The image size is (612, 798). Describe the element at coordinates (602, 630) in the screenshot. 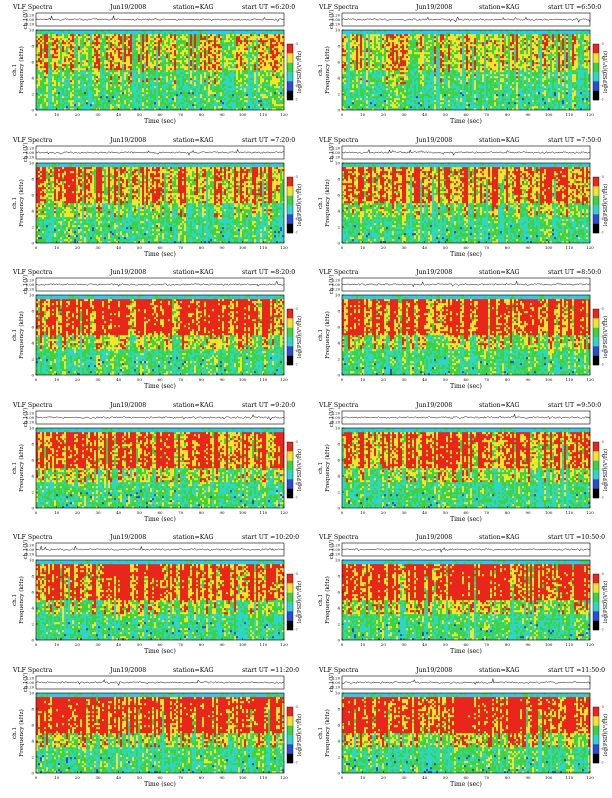

I see `colorbar-tick-label: -7` at that location.